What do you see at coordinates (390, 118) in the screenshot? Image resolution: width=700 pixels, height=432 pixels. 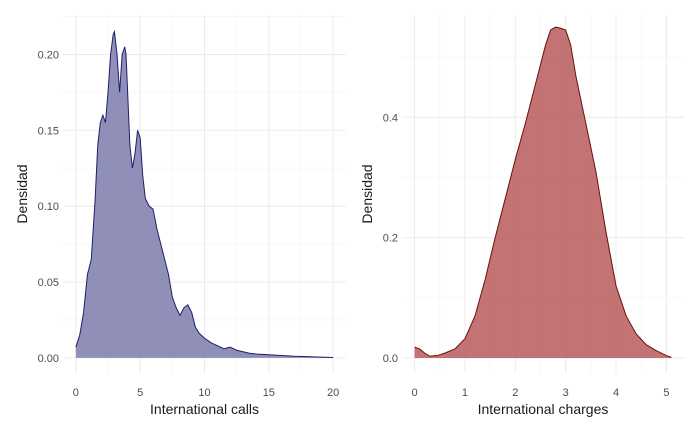 I see `y-tick-label: 0.4` at bounding box center [390, 118].